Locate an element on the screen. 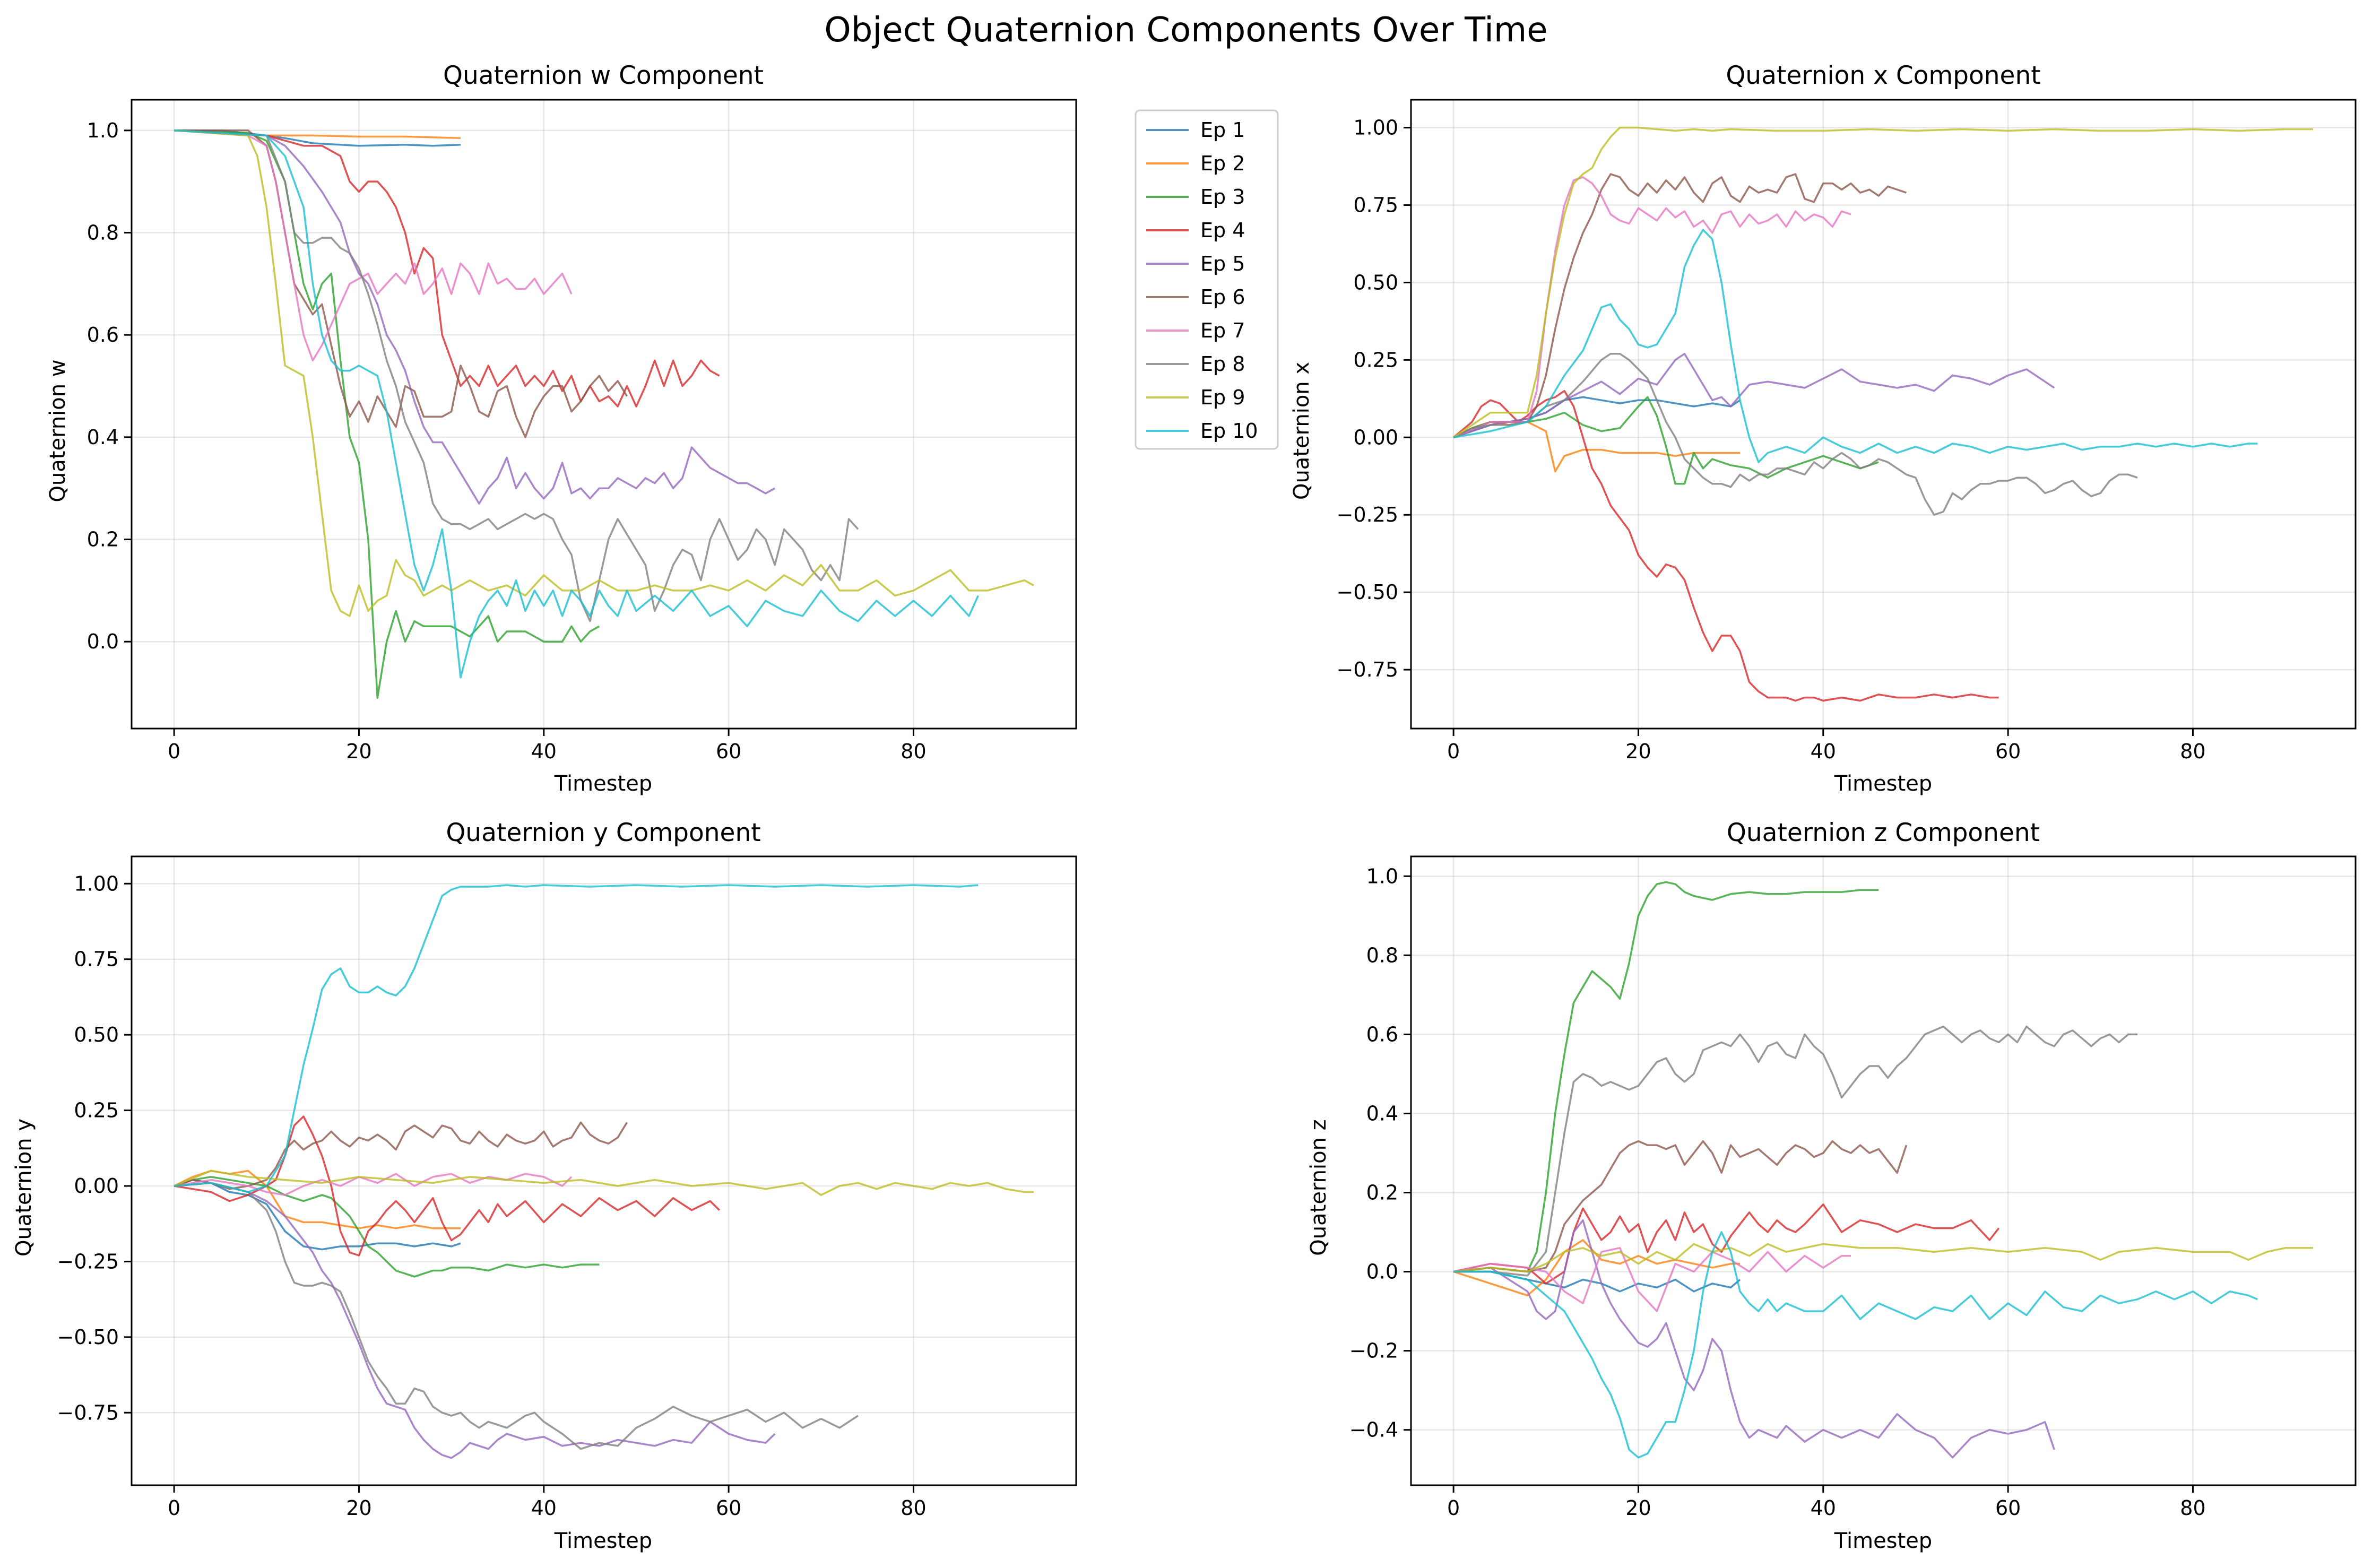 This screenshot has height=1568, width=2372. y-axis-label: Quaternion y is located at coordinates (24, 1188).